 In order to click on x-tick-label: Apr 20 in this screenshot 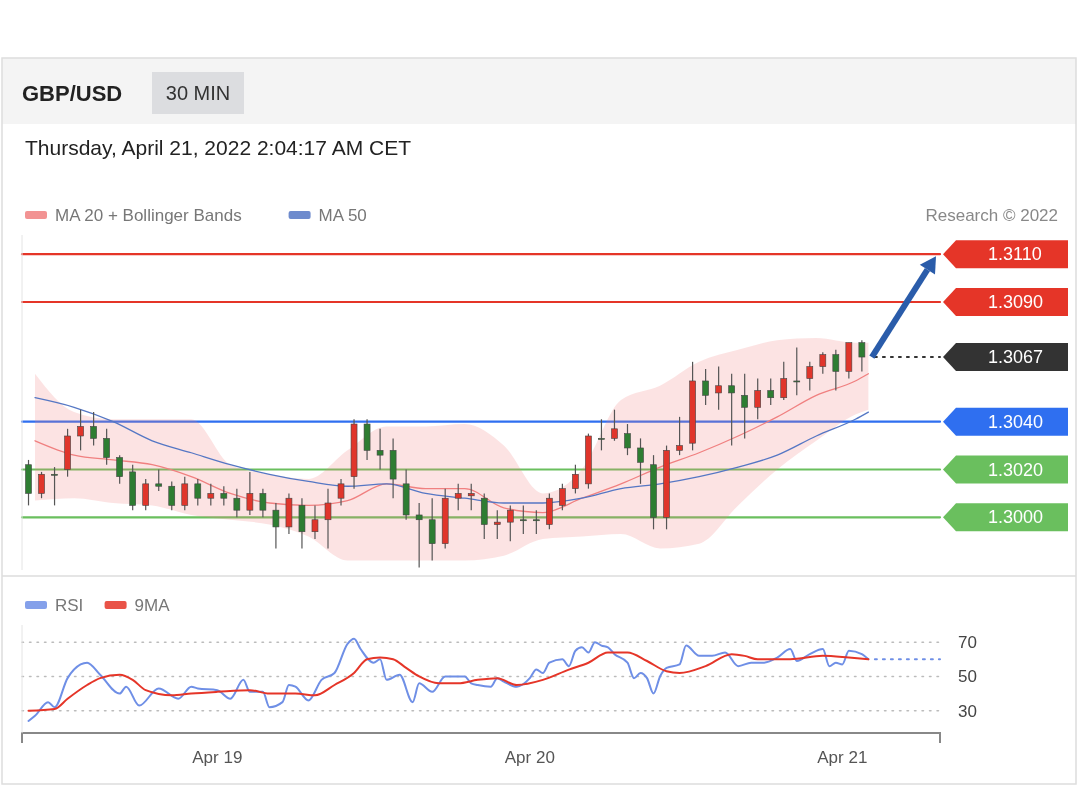, I will do `click(529, 757)`.